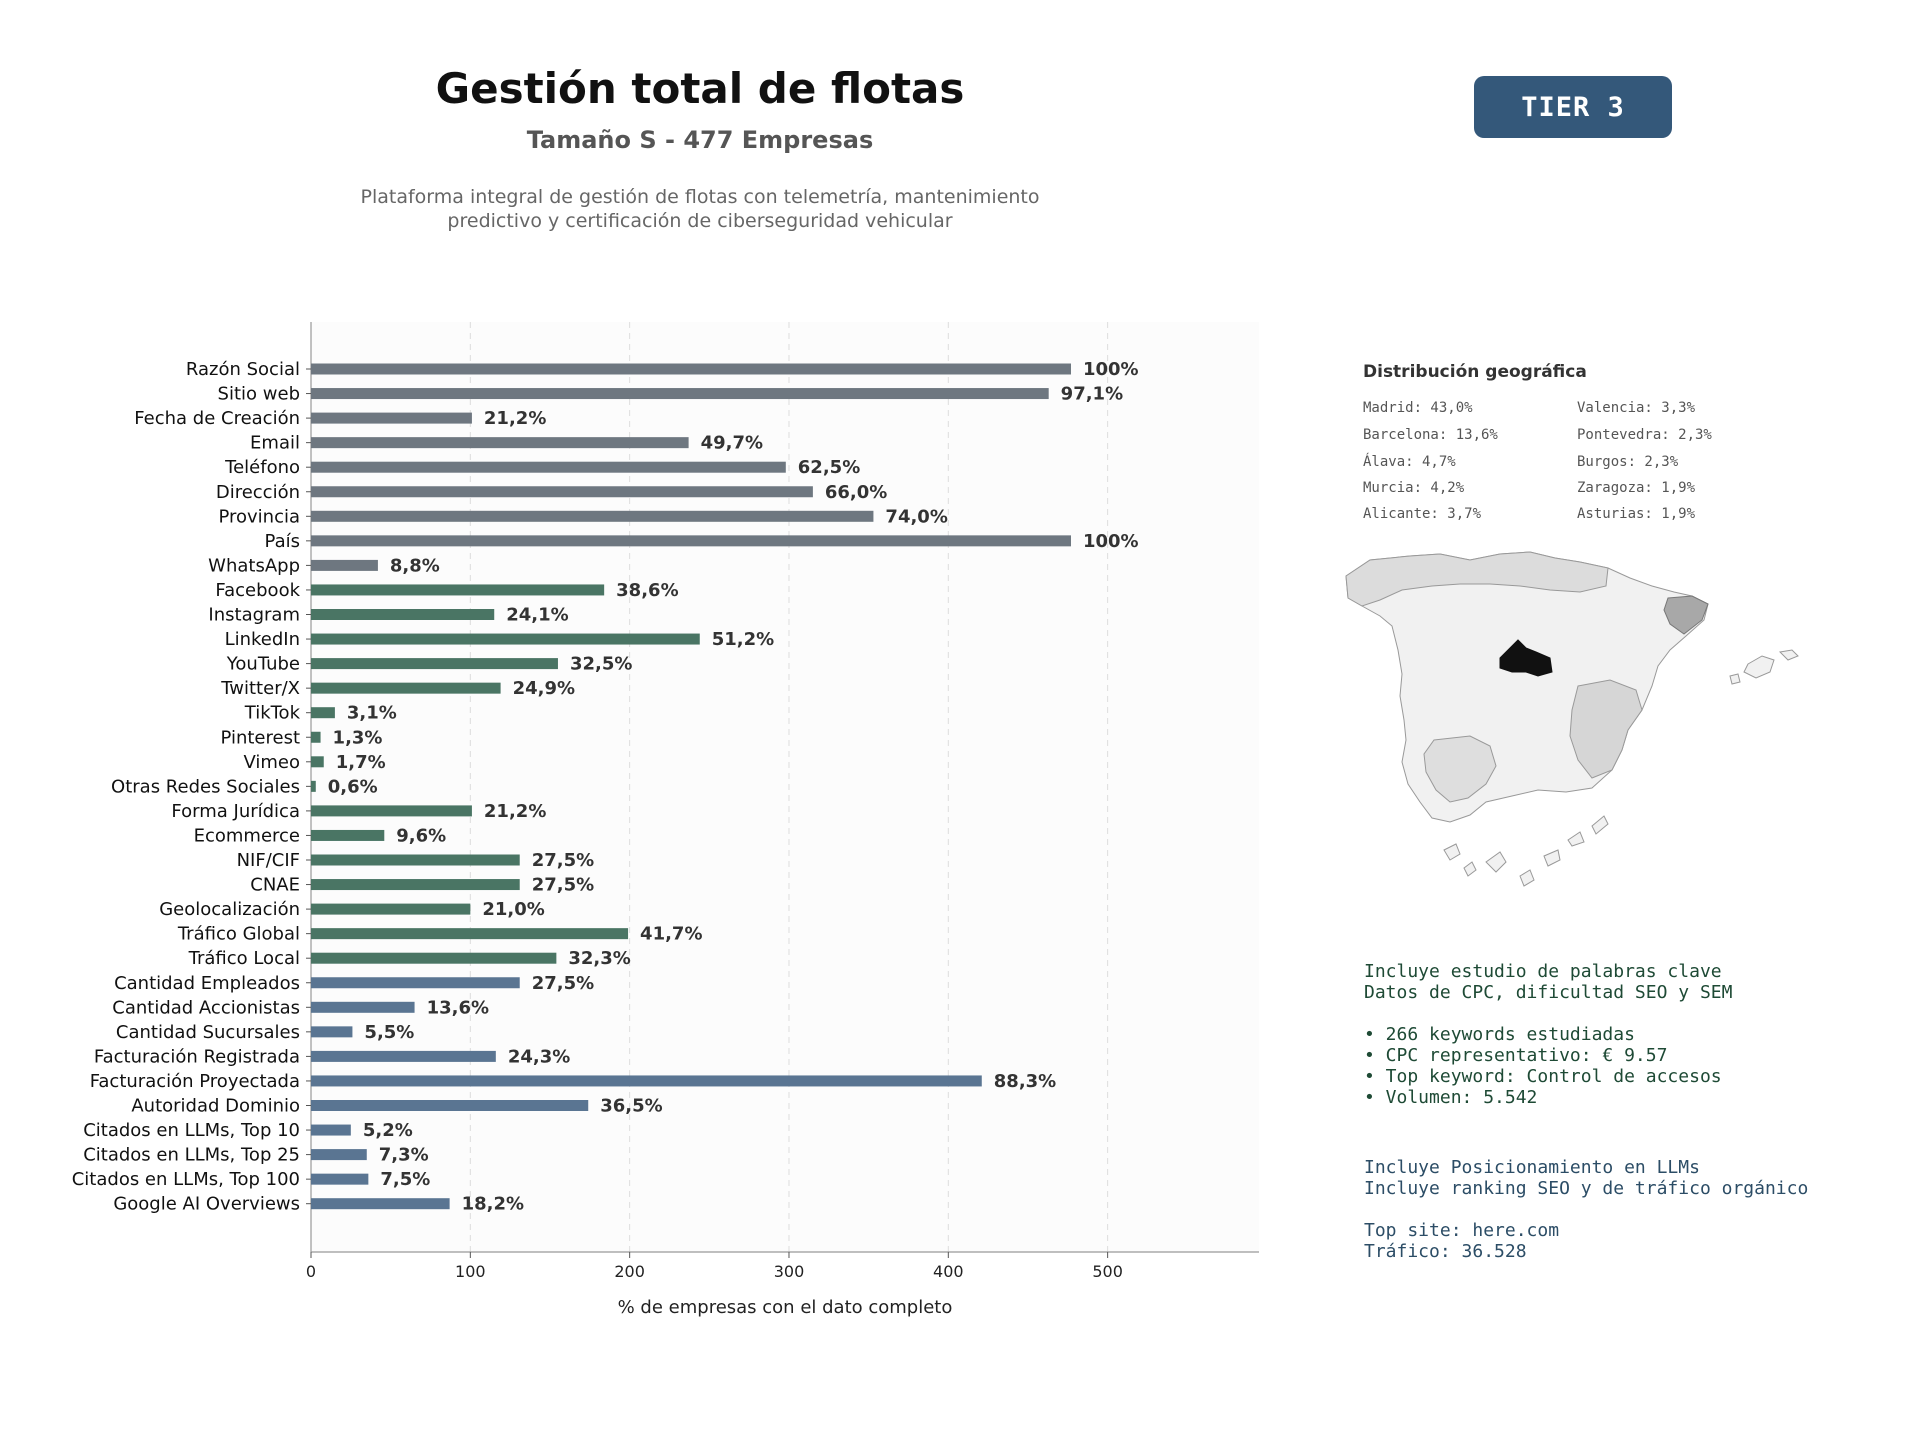 The width and height of the screenshot is (1920, 1440). What do you see at coordinates (1516, 1055) in the screenshot?
I see `seo-line: • CPC representativo: € 9.57` at bounding box center [1516, 1055].